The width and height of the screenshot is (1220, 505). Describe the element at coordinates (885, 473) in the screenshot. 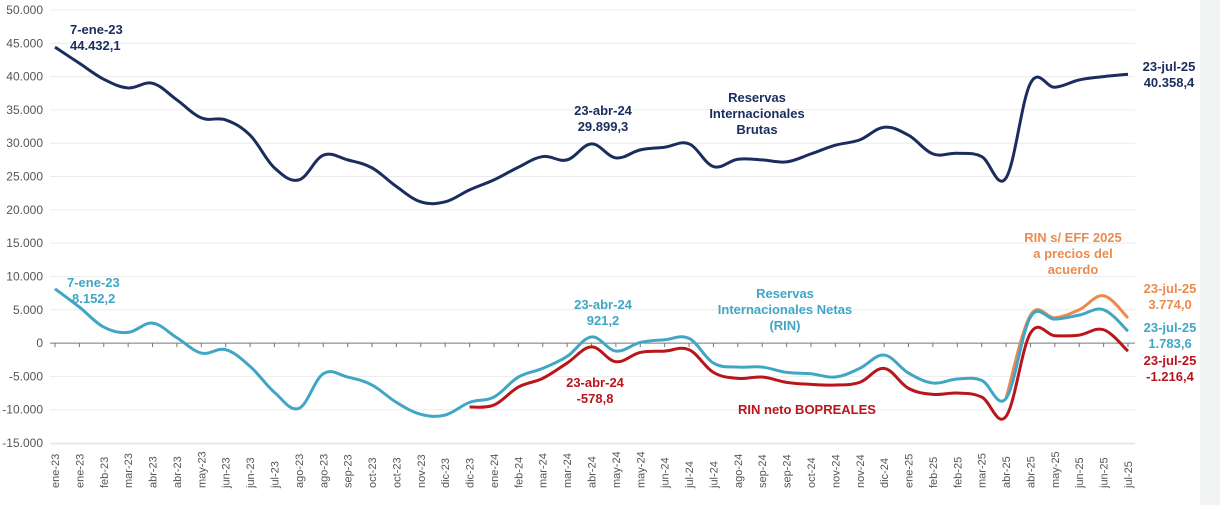

I see `x-tick-label: dic-24` at that location.